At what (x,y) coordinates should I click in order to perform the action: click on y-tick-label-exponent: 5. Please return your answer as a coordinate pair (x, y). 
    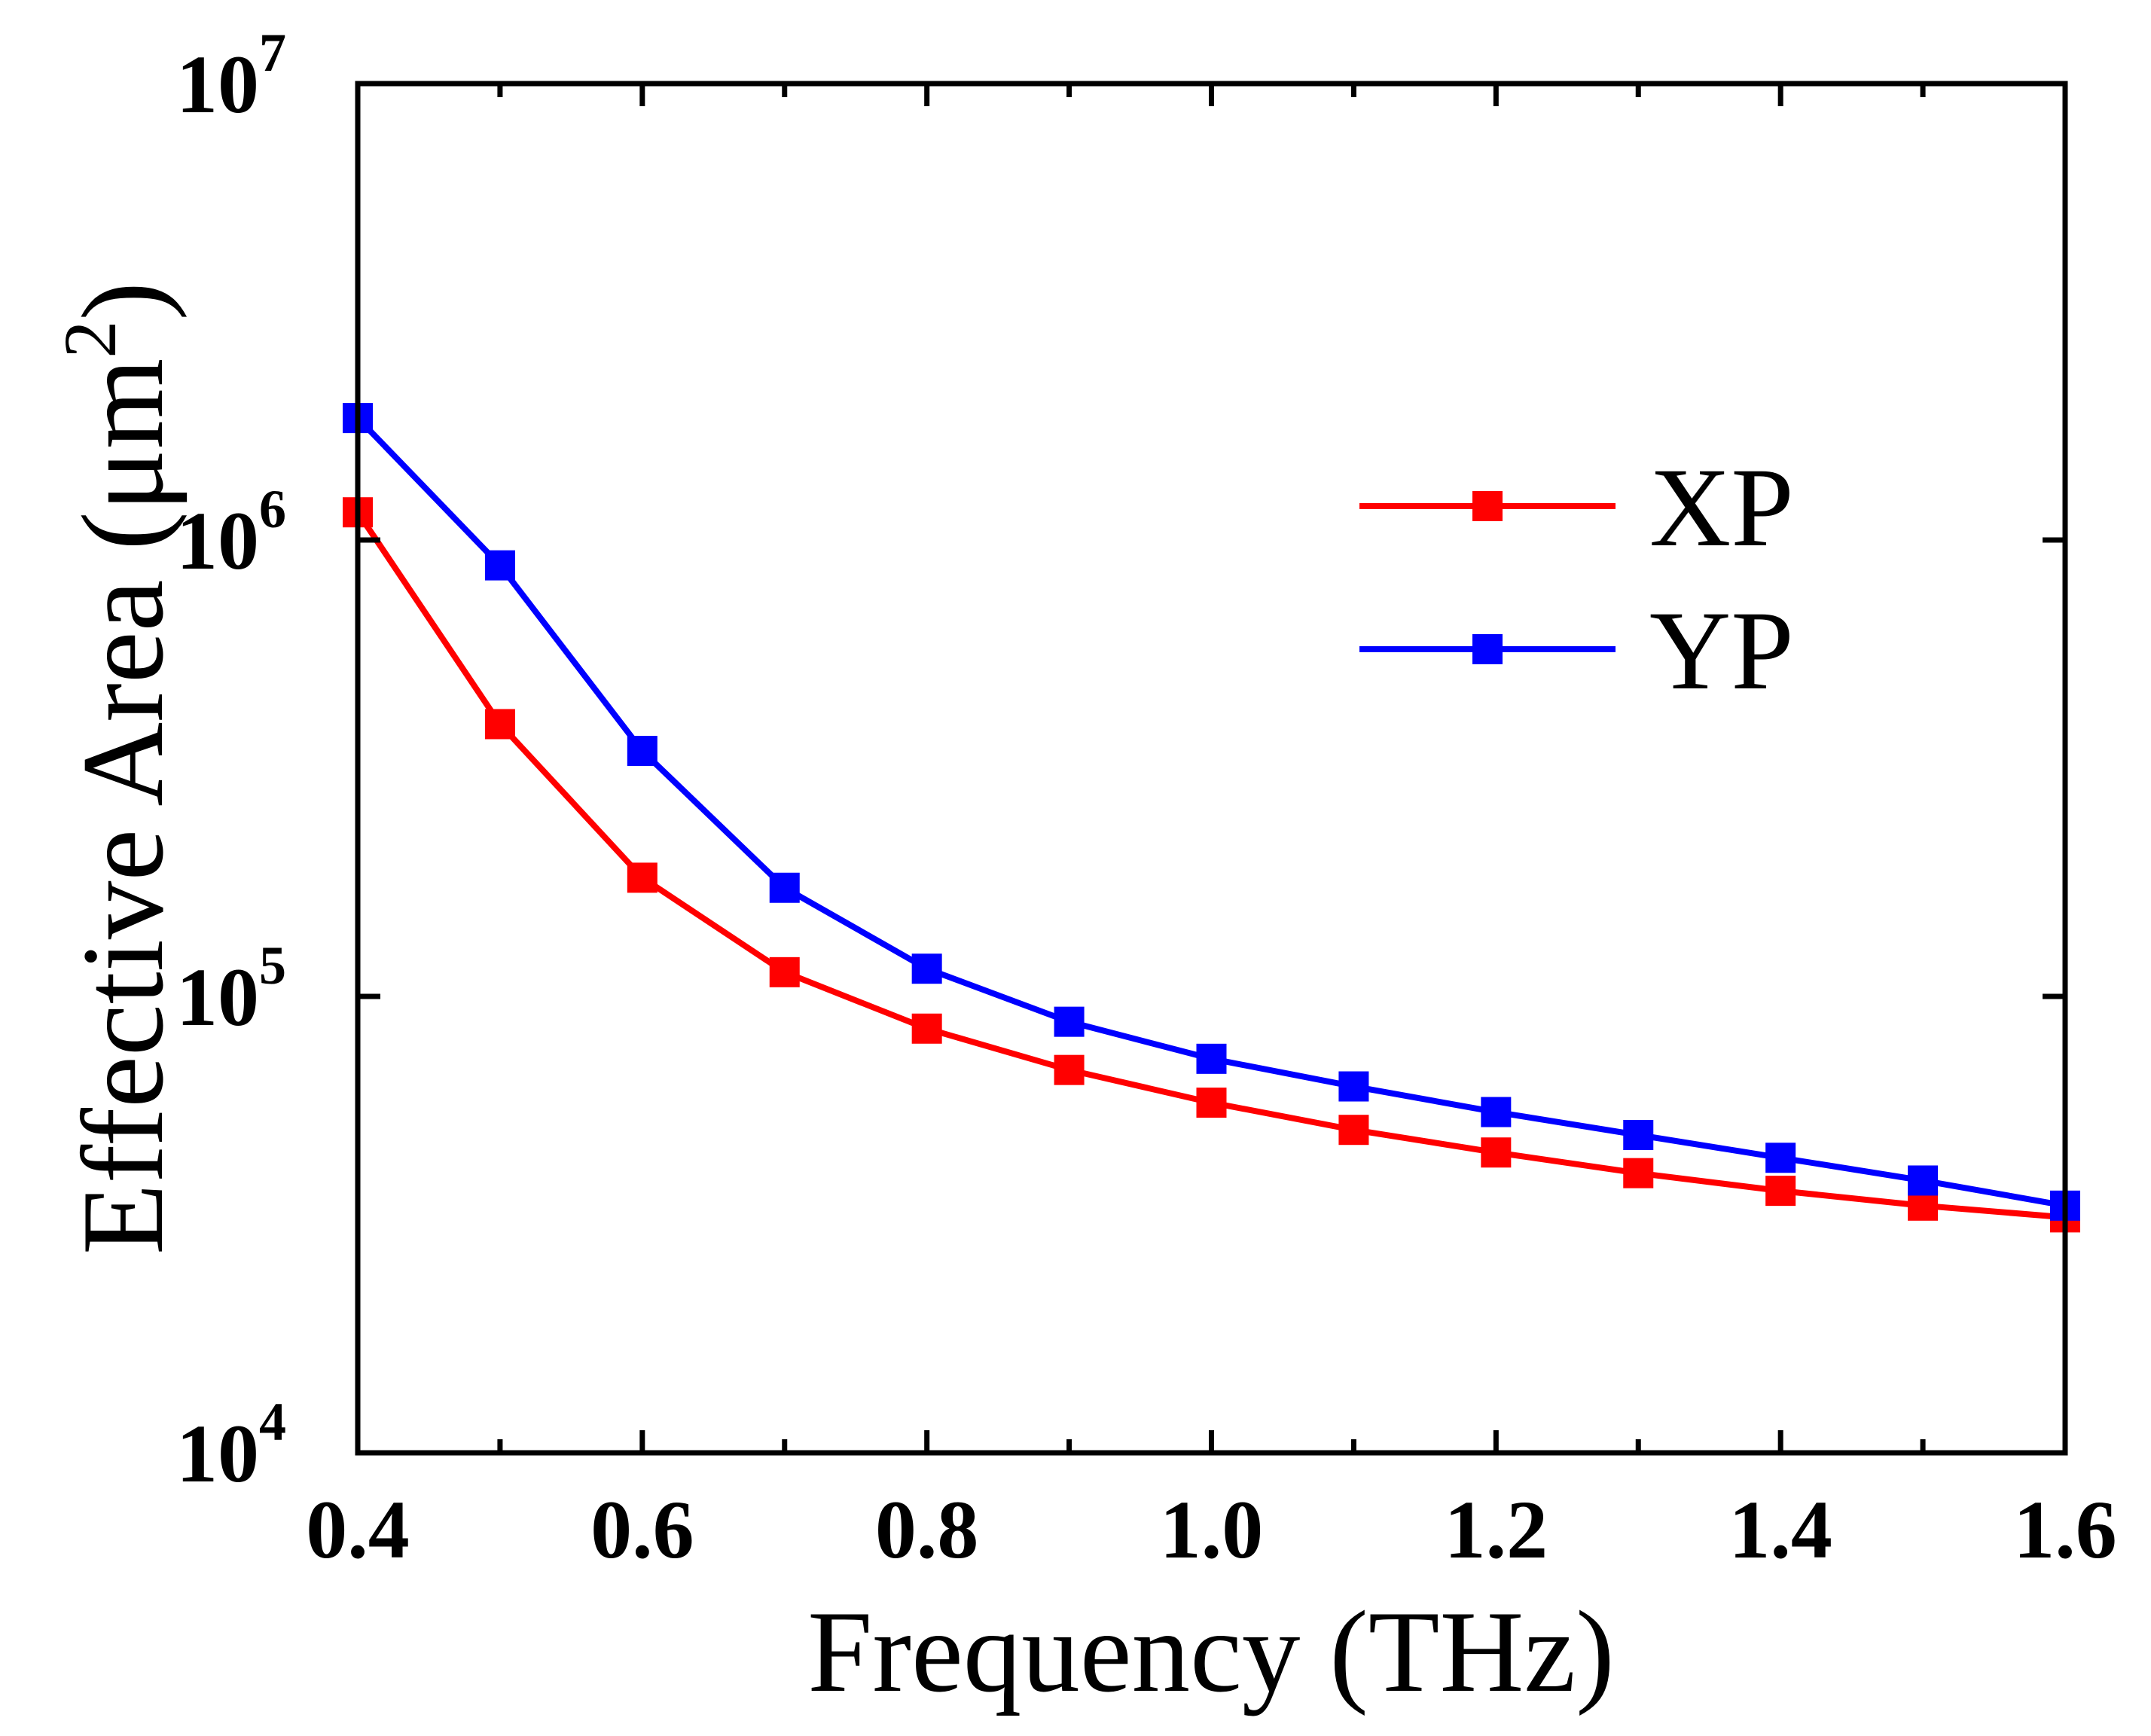
    Looking at the image, I should click on (272, 965).